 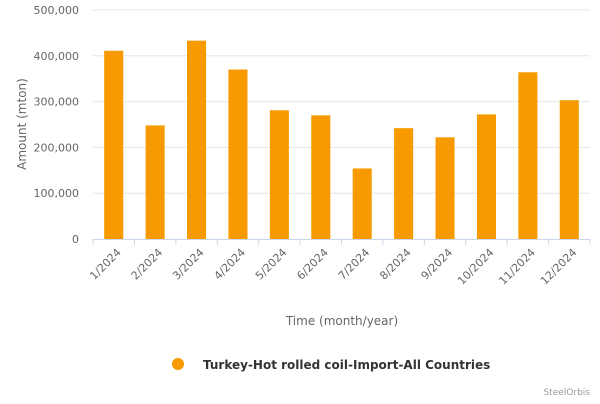 What do you see at coordinates (566, 393) in the screenshot?
I see `credit-text: SteelOrbis` at bounding box center [566, 393].